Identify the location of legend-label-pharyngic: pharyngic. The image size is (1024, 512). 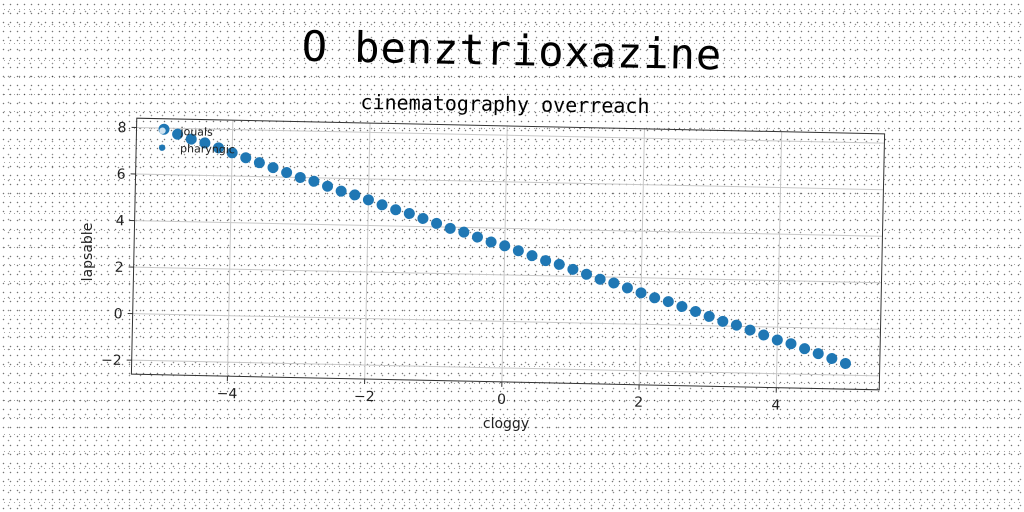
(207, 149).